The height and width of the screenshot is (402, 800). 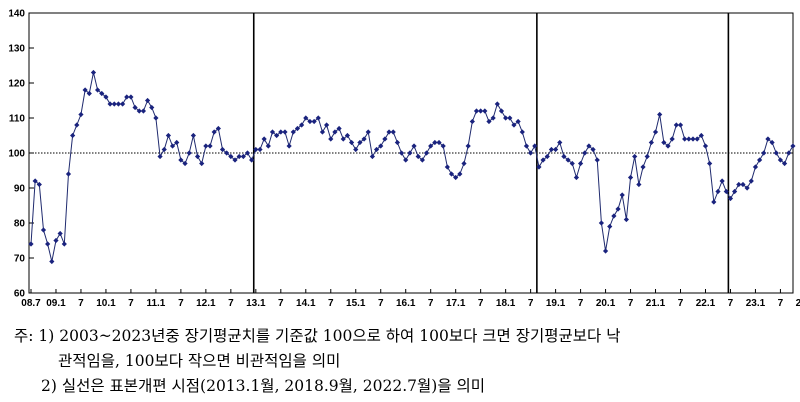 What do you see at coordinates (199, 361) in the screenshot?
I see `note-1-continued: 관적임을, 100보다 작으면 비관적임을 의미` at bounding box center [199, 361].